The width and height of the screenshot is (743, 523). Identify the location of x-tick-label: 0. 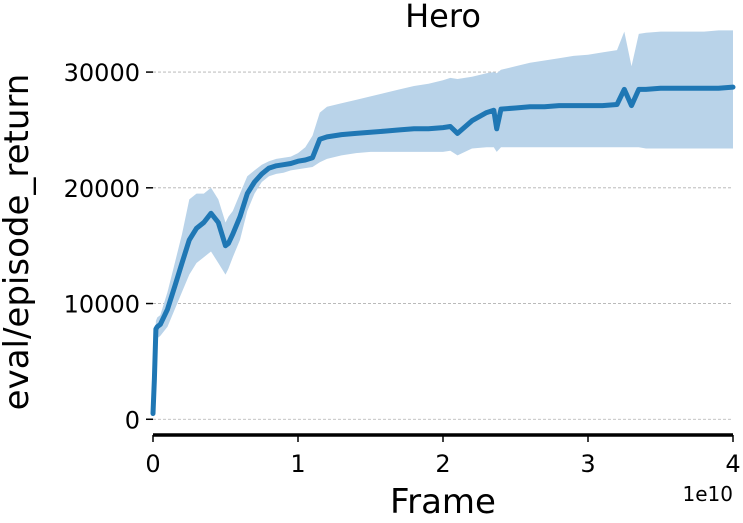
(152, 464).